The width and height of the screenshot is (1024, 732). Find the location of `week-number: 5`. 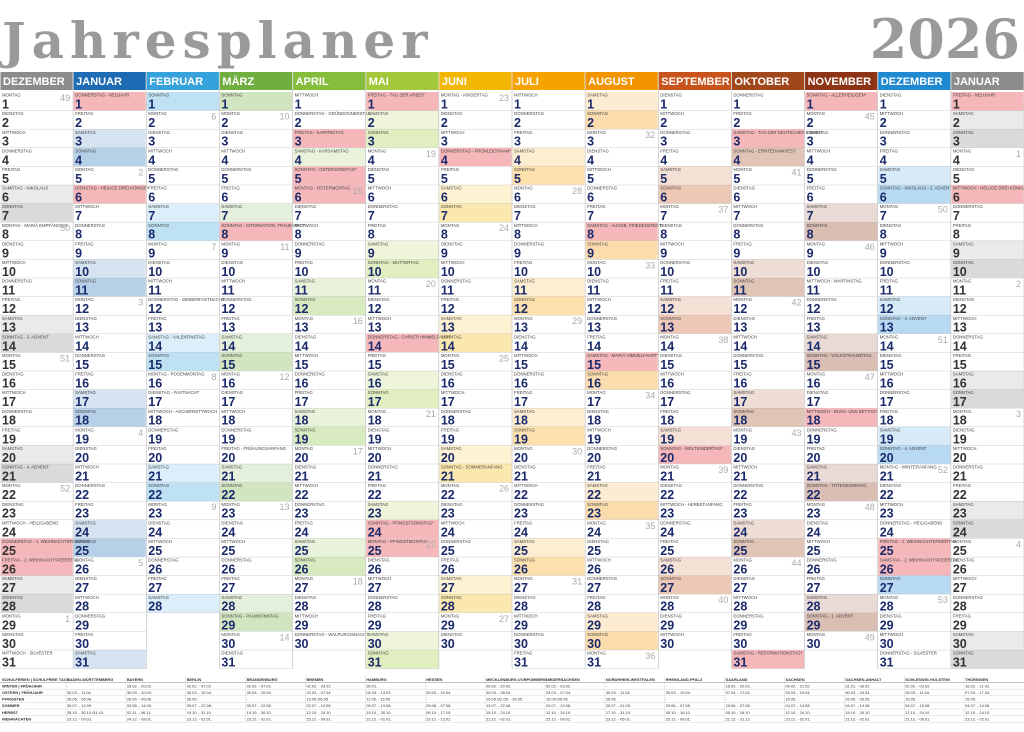

week-number: 5 is located at coordinates (140, 563).